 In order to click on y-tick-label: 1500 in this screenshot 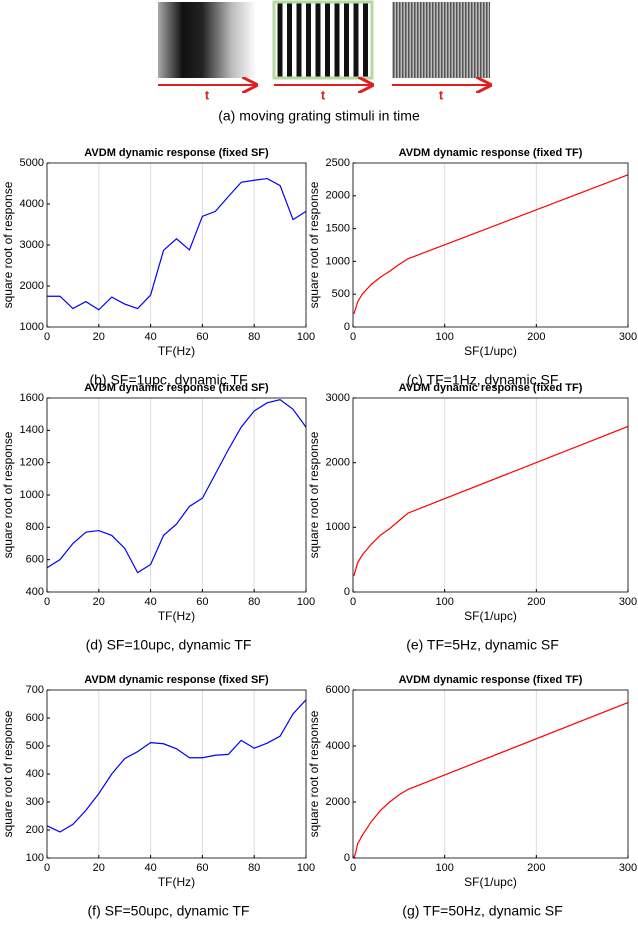, I will do `click(338, 229)`.